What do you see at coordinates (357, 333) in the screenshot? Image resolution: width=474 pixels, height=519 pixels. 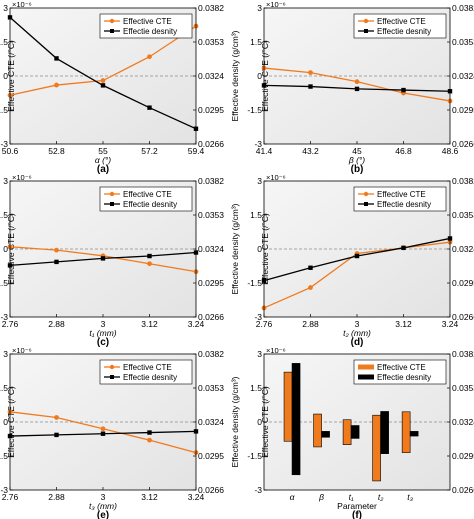 I see `x-axis-title: t₂ (mm)` at bounding box center [357, 333].